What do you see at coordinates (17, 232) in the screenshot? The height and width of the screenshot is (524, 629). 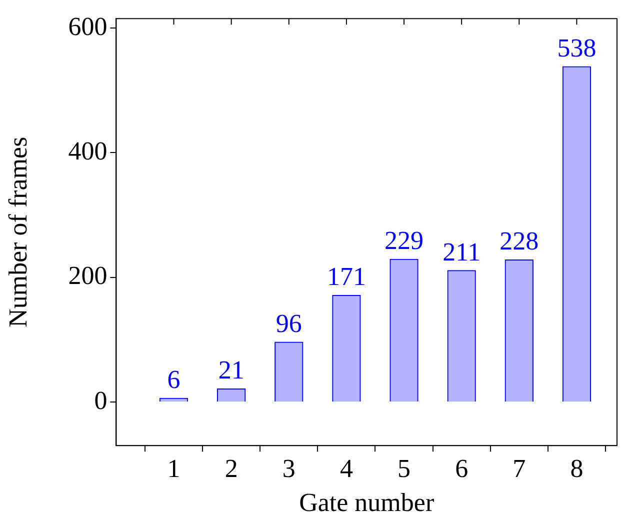 I see `y-axis-title: Number of frames` at bounding box center [17, 232].